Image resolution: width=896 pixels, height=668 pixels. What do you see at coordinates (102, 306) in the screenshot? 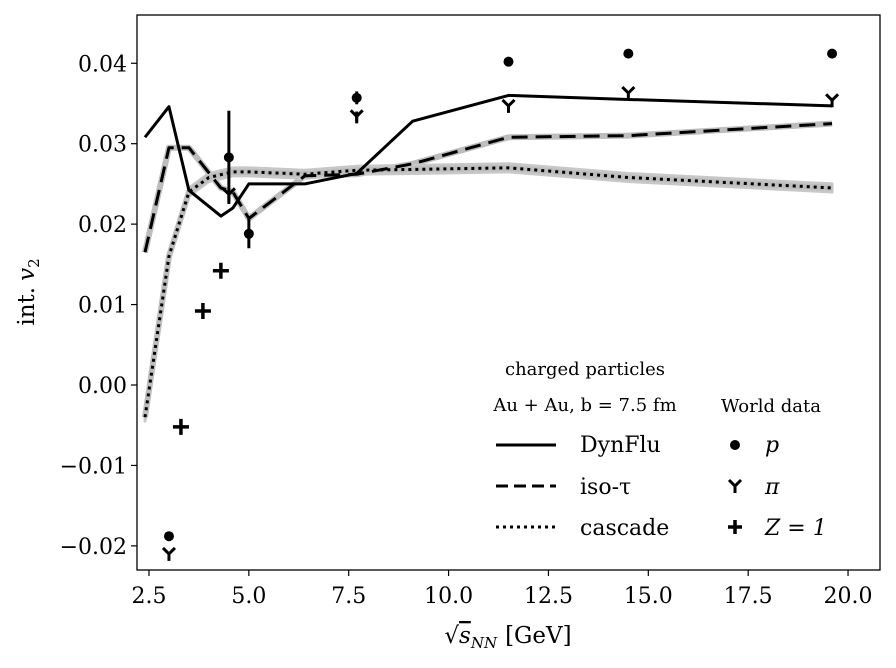
I see `y-tick-label: 0.01` at bounding box center [102, 306].